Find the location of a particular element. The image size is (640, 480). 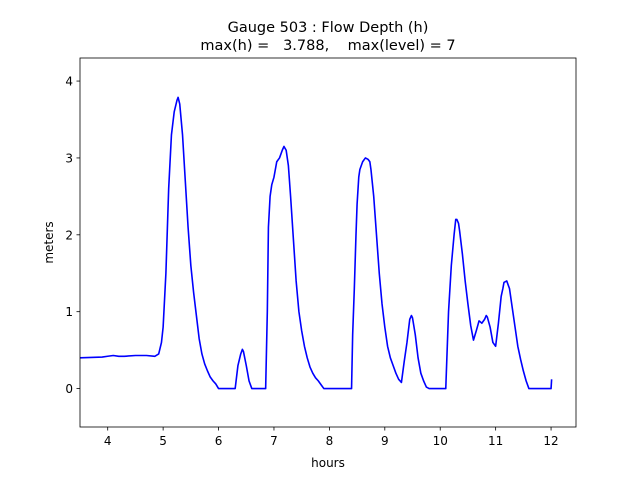

x-tick-label: 11 is located at coordinates (495, 441).